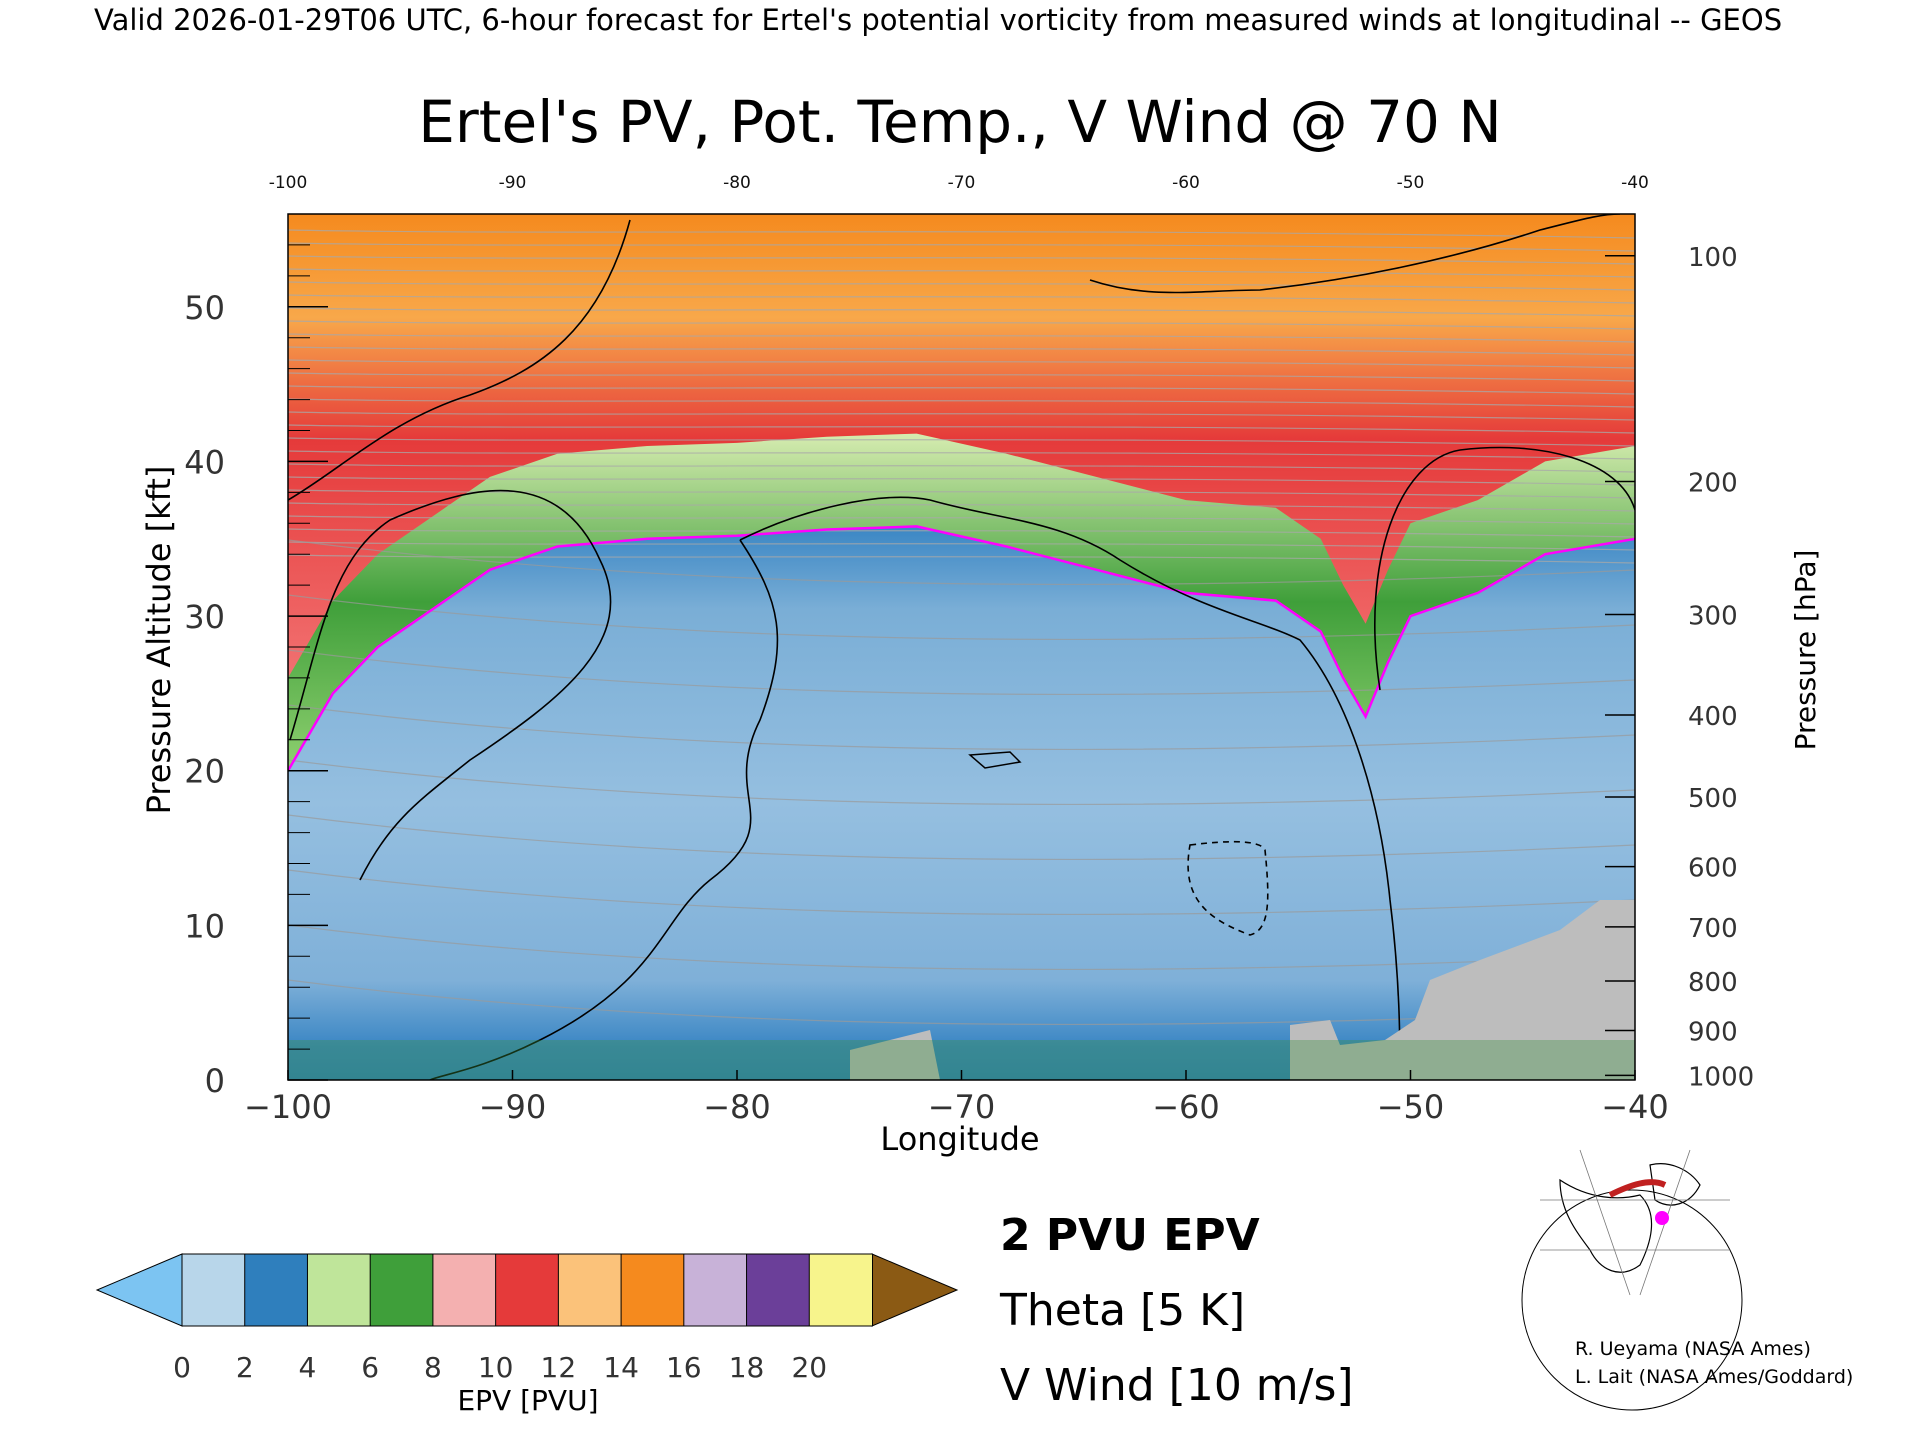 Image resolution: width=1920 pixels, height=1440 pixels. What do you see at coordinates (1130, 1235) in the screenshot?
I see `legend-epv: 2 PVU EPV` at bounding box center [1130, 1235].